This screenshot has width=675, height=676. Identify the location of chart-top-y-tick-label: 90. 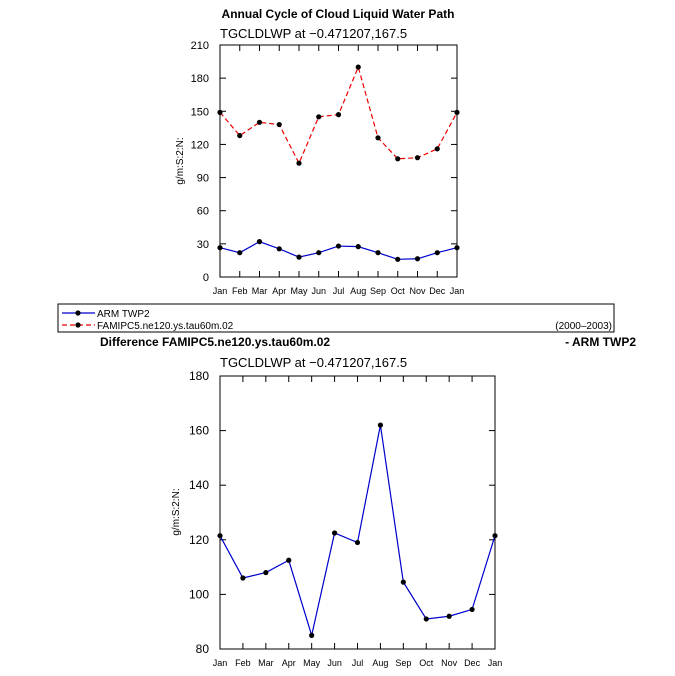
(203, 179).